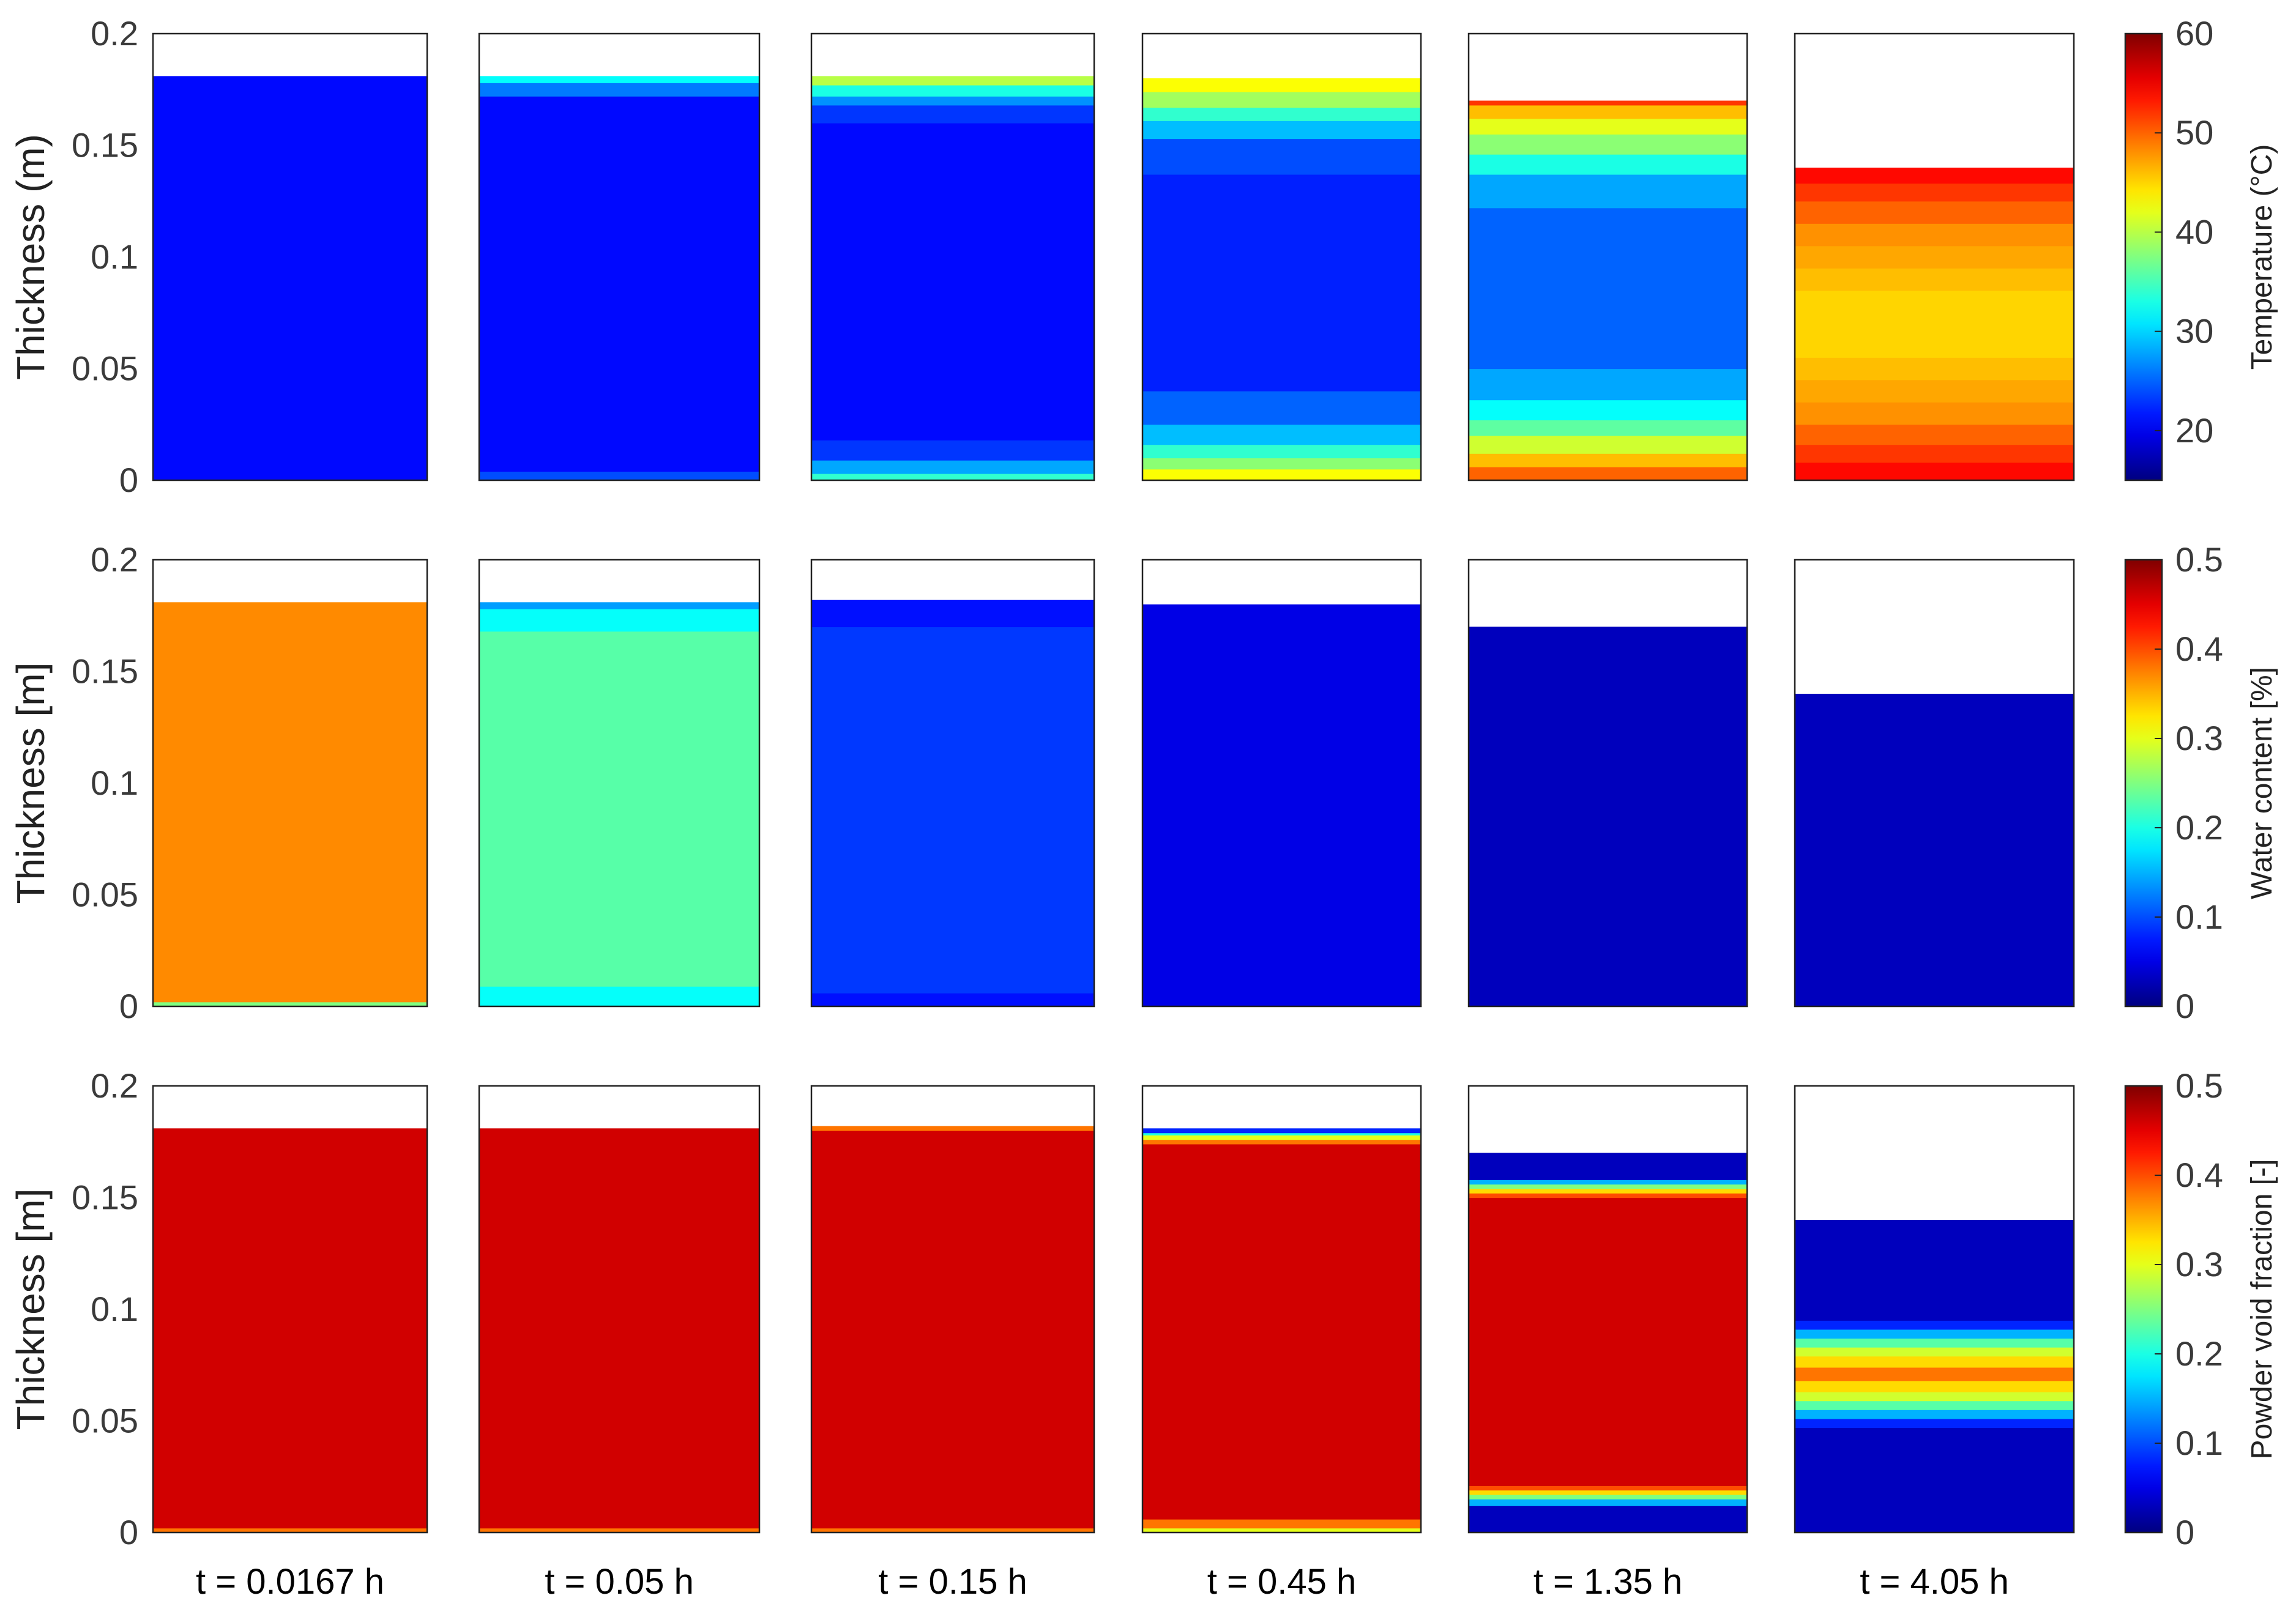 The image size is (2296, 1620). What do you see at coordinates (2194, 132) in the screenshot?
I see `colorbar-tick-label: 50` at bounding box center [2194, 132].